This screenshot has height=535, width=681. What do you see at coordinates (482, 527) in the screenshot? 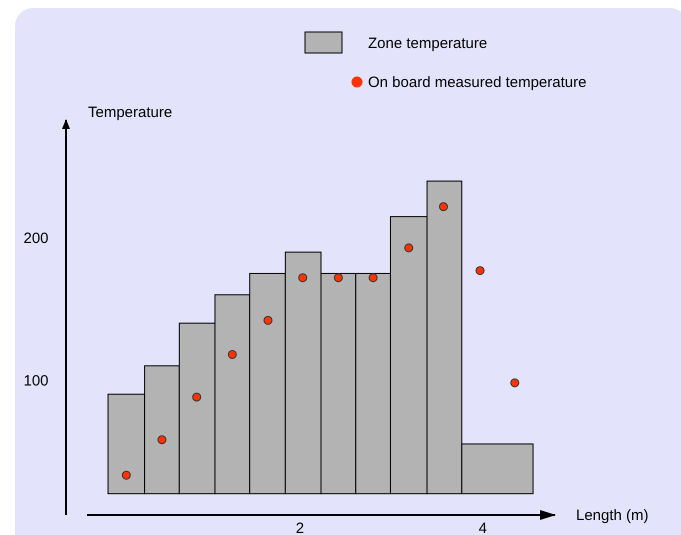
I see `x-tick-label: 4` at bounding box center [482, 527].